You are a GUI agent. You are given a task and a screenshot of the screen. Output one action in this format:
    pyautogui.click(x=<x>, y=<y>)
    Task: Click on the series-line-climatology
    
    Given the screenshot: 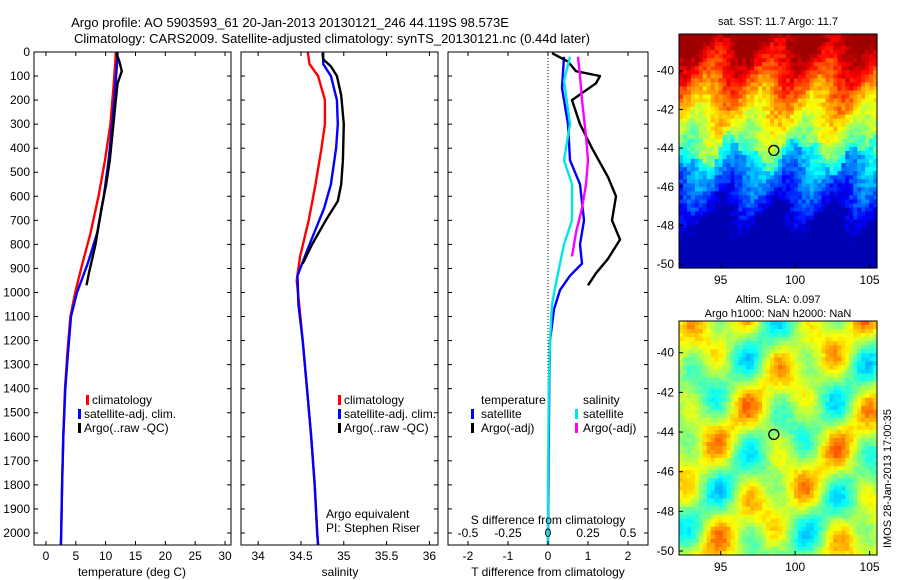 What is the action you would take?
    pyautogui.click(x=311, y=298)
    